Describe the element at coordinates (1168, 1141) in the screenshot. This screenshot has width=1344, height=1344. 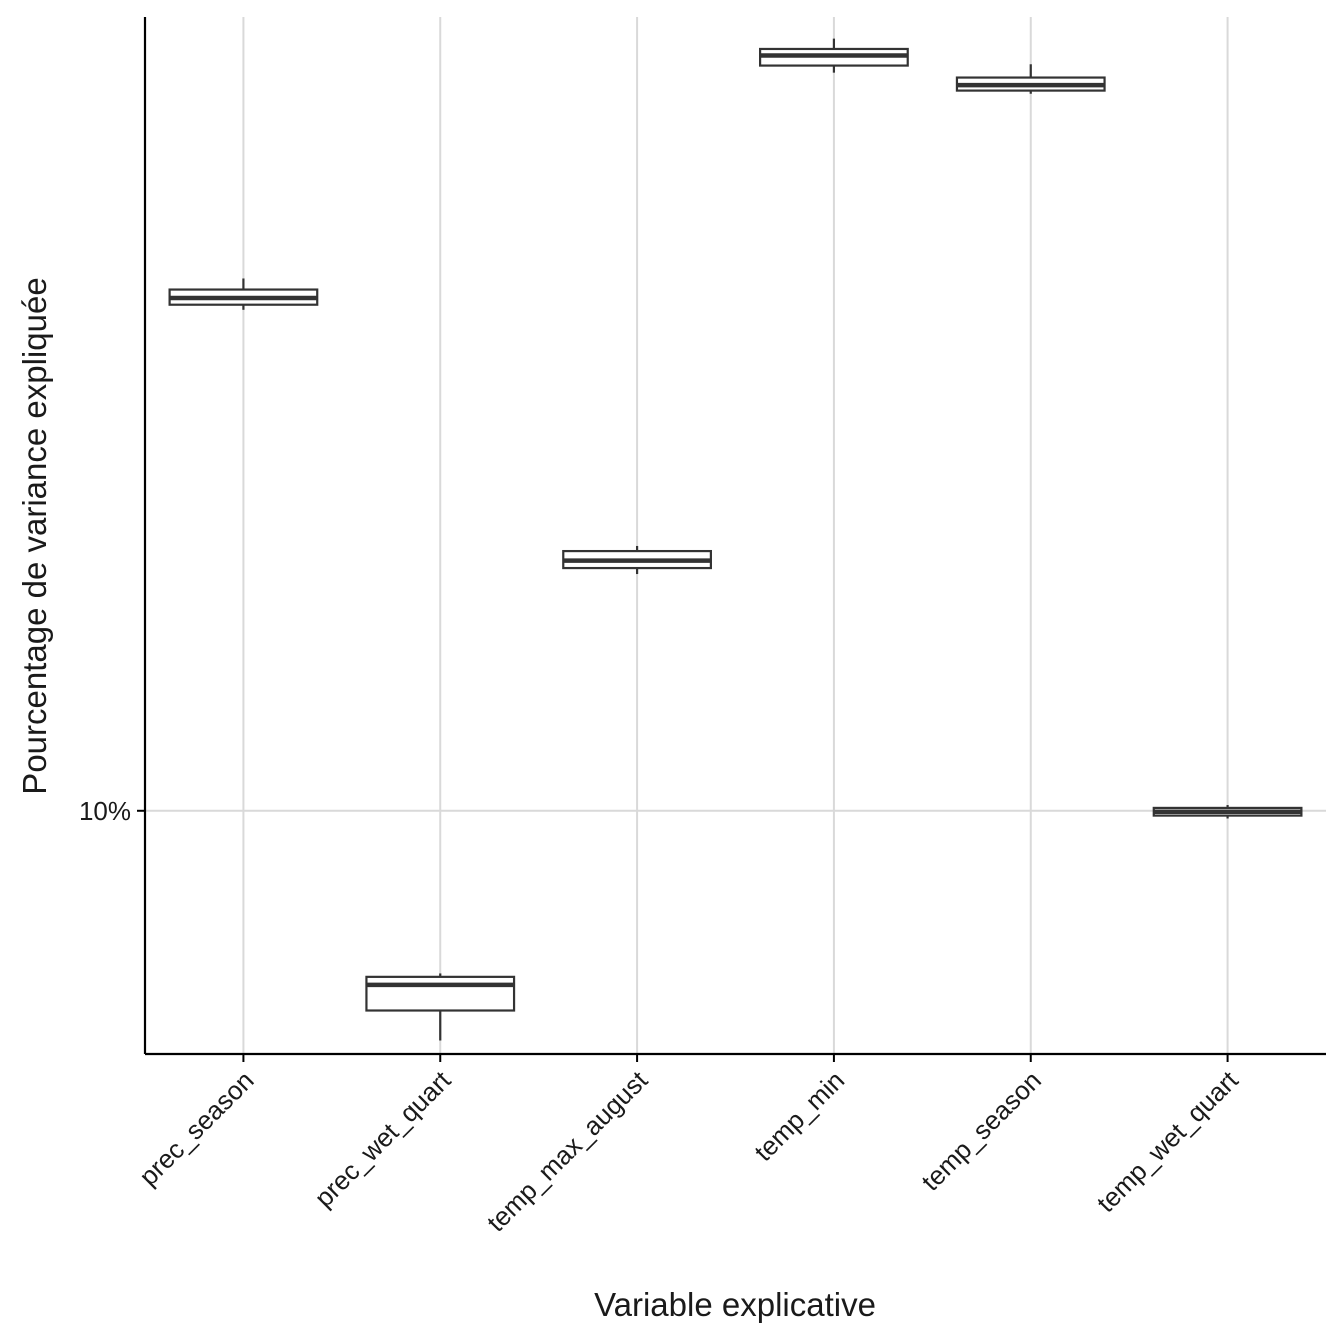
I see `x-tick-label: temp_wet_quart` at that location.